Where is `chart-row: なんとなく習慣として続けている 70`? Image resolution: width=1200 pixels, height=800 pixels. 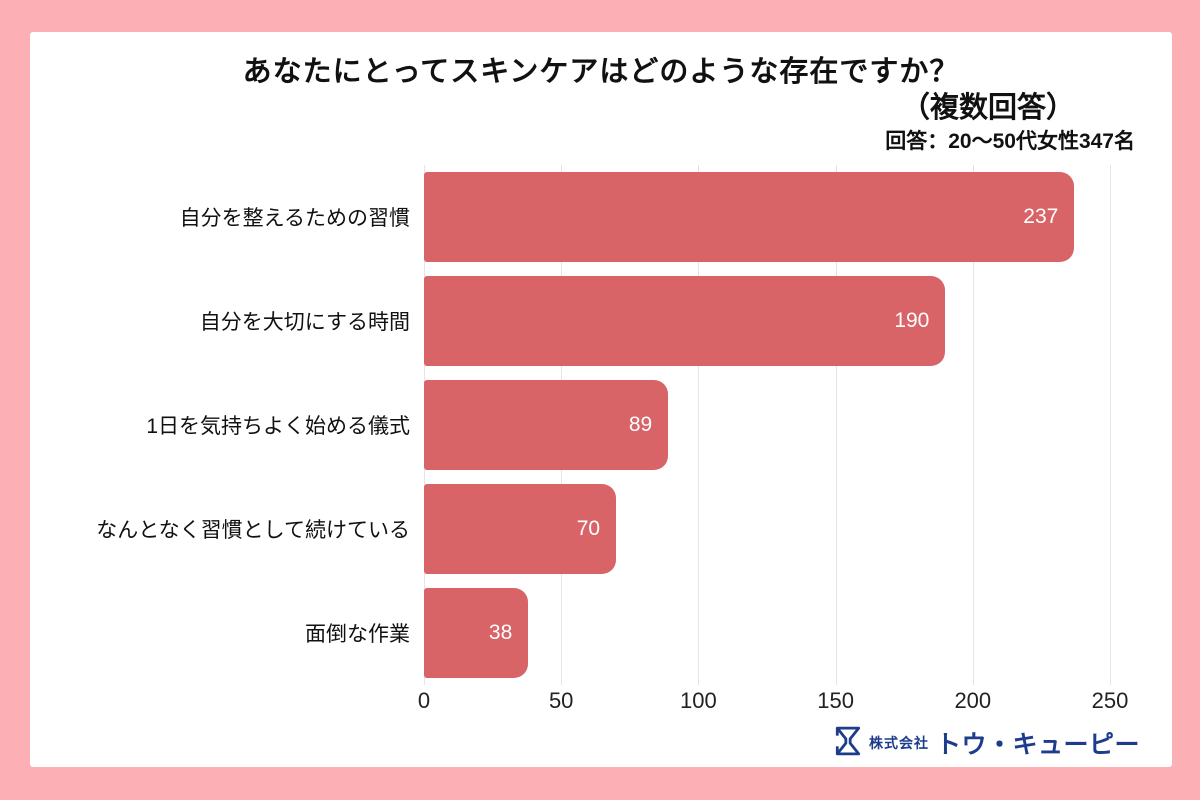
chart-row: なんとなく習慣として続けている 70 is located at coordinates (601, 529).